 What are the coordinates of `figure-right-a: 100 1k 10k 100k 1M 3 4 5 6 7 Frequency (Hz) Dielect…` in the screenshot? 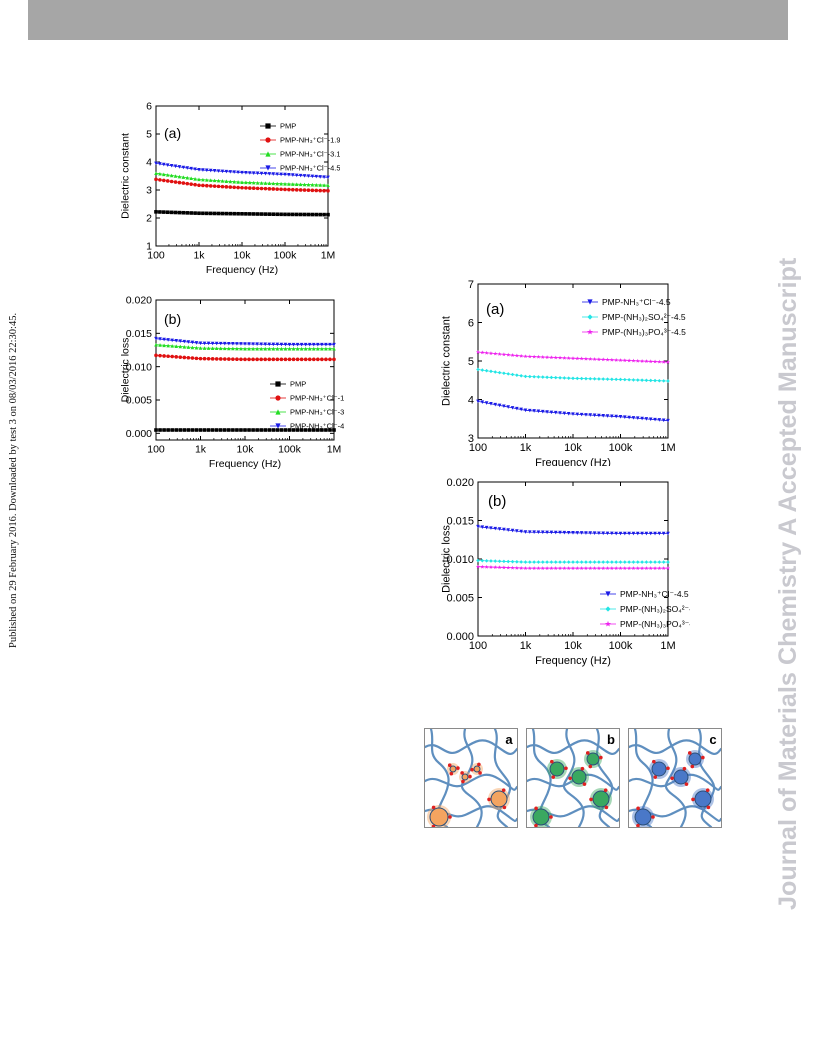 It's located at (560, 367).